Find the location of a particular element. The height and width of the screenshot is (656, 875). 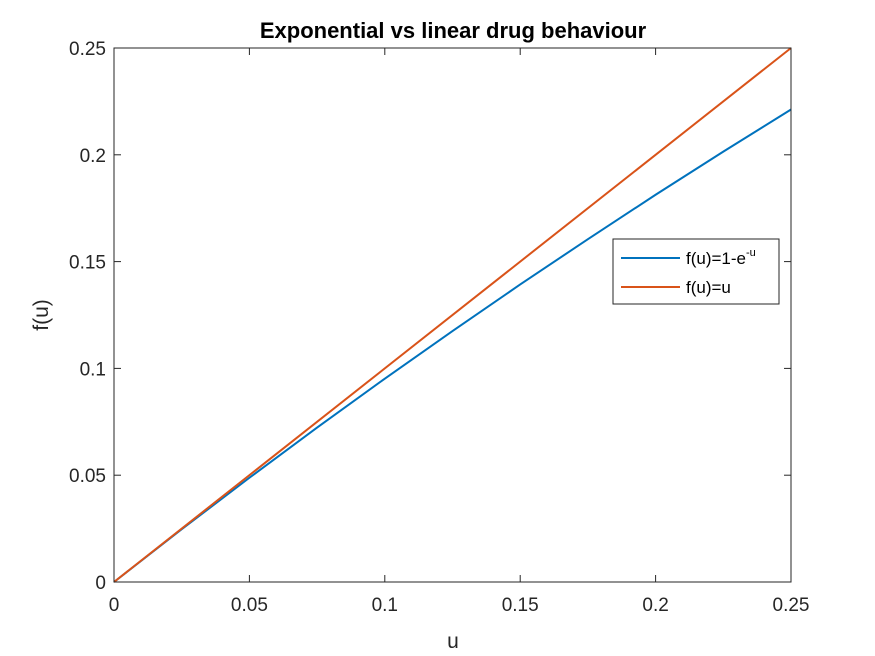

y-tick-label: 0 is located at coordinates (100, 583).